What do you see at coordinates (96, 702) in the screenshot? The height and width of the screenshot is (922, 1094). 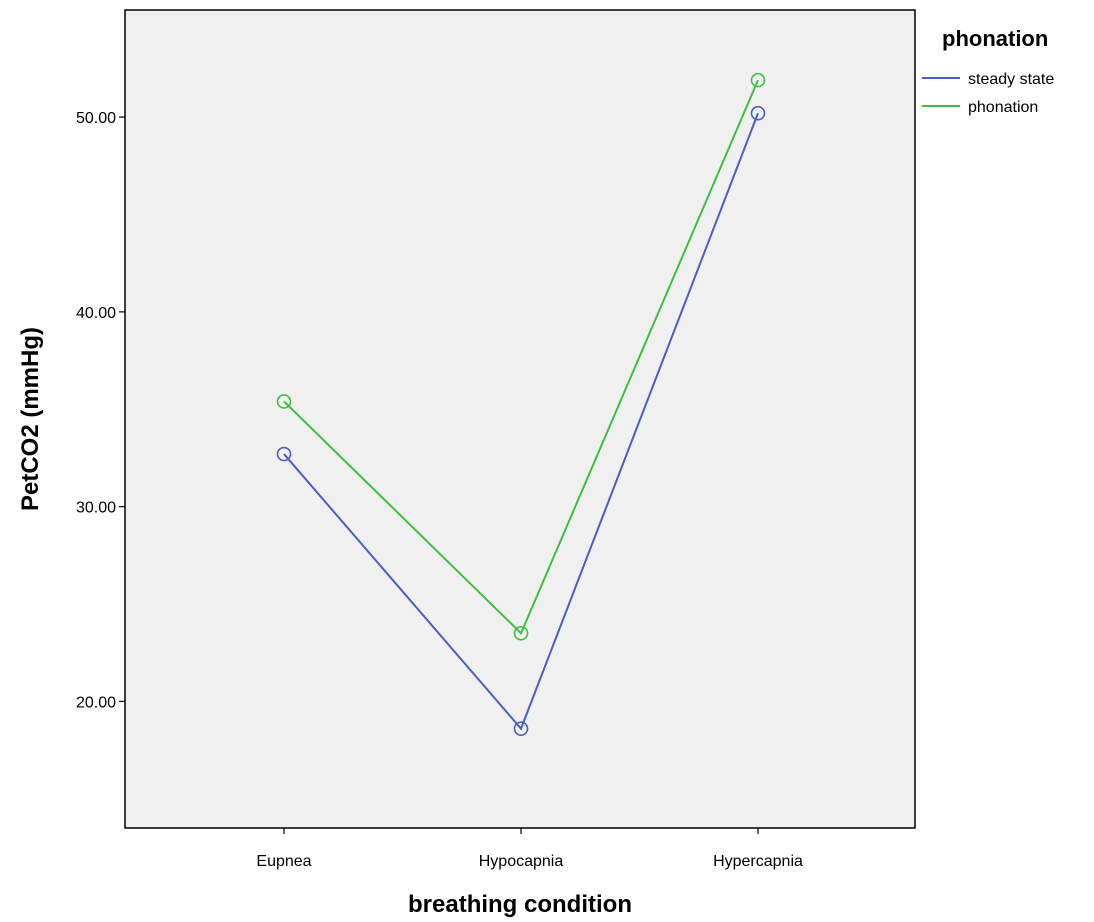 I see `y-tick-label: 20.00` at bounding box center [96, 702].